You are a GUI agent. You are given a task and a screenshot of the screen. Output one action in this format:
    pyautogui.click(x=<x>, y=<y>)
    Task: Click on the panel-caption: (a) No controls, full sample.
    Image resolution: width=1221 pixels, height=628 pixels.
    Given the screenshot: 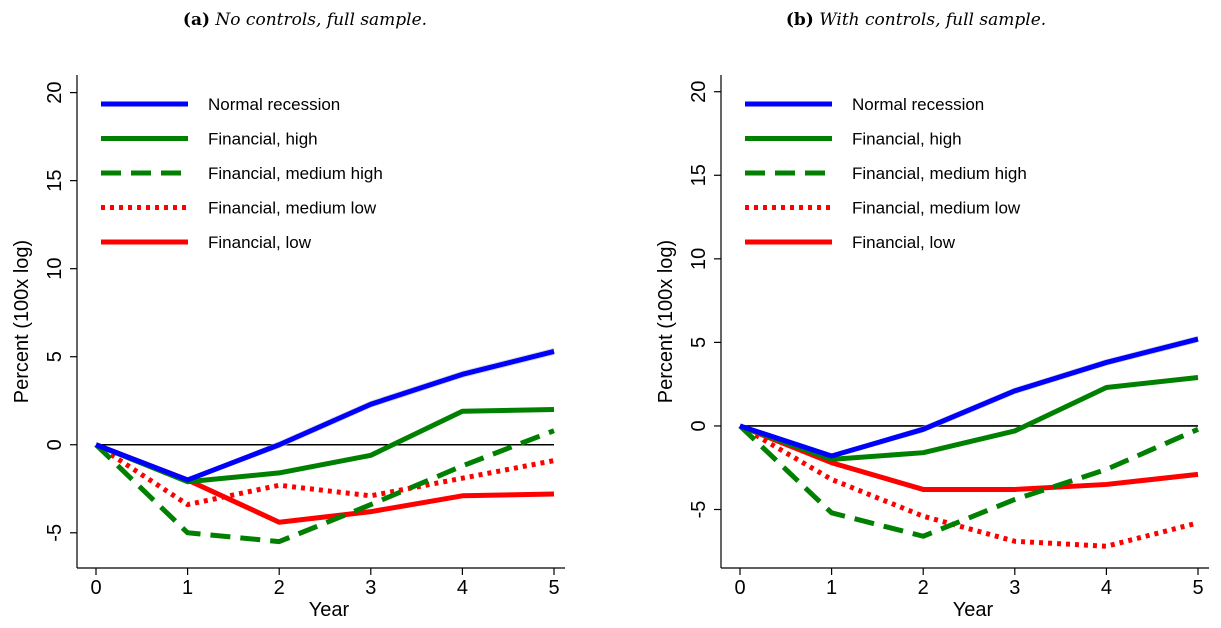 What is the action you would take?
    pyautogui.click(x=305, y=20)
    